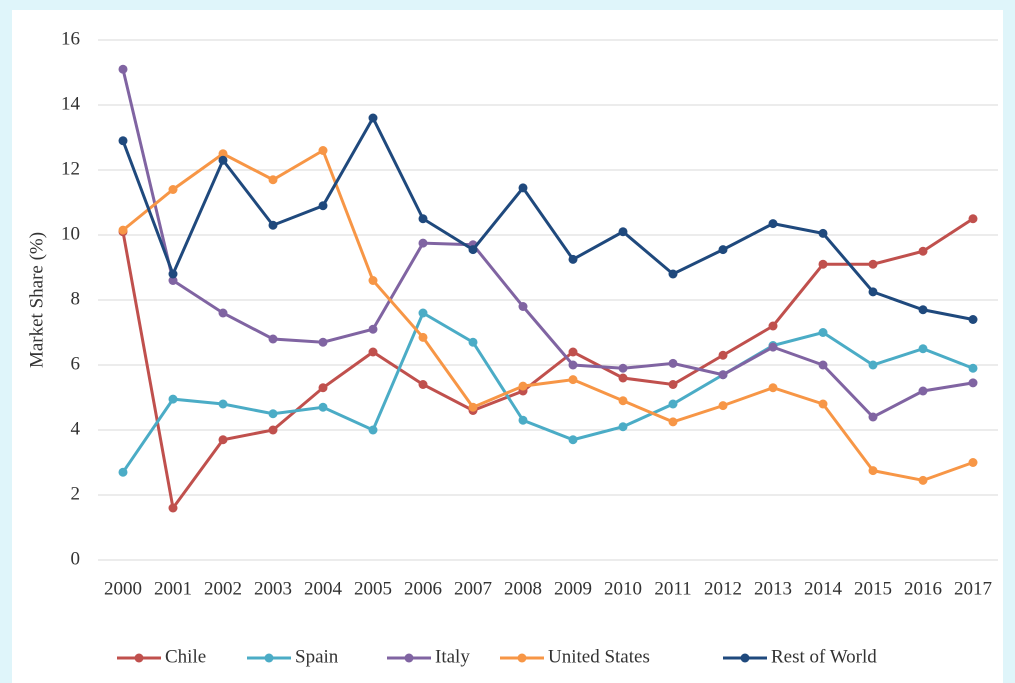  I want to click on legend-label: Rest of World, so click(824, 656).